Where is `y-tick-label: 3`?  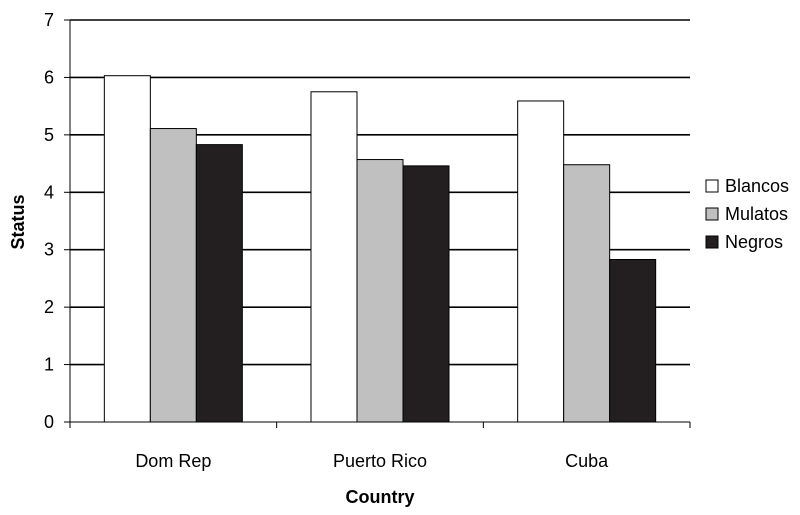 y-tick-label: 3 is located at coordinates (49, 250).